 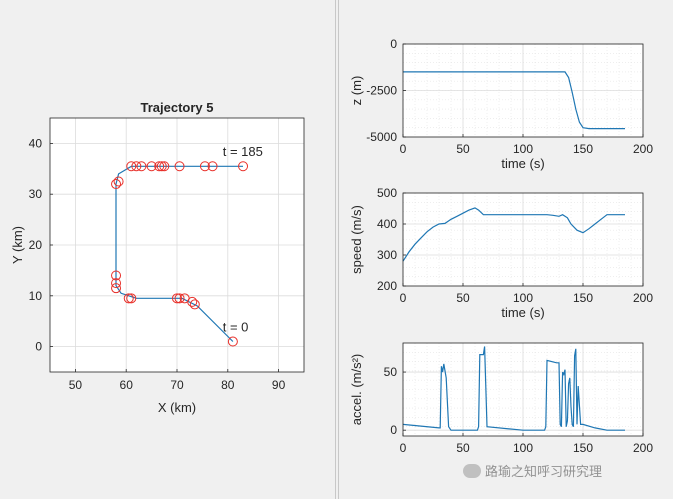 What do you see at coordinates (177, 385) in the screenshot?
I see `x-tick-label: 70` at bounding box center [177, 385].